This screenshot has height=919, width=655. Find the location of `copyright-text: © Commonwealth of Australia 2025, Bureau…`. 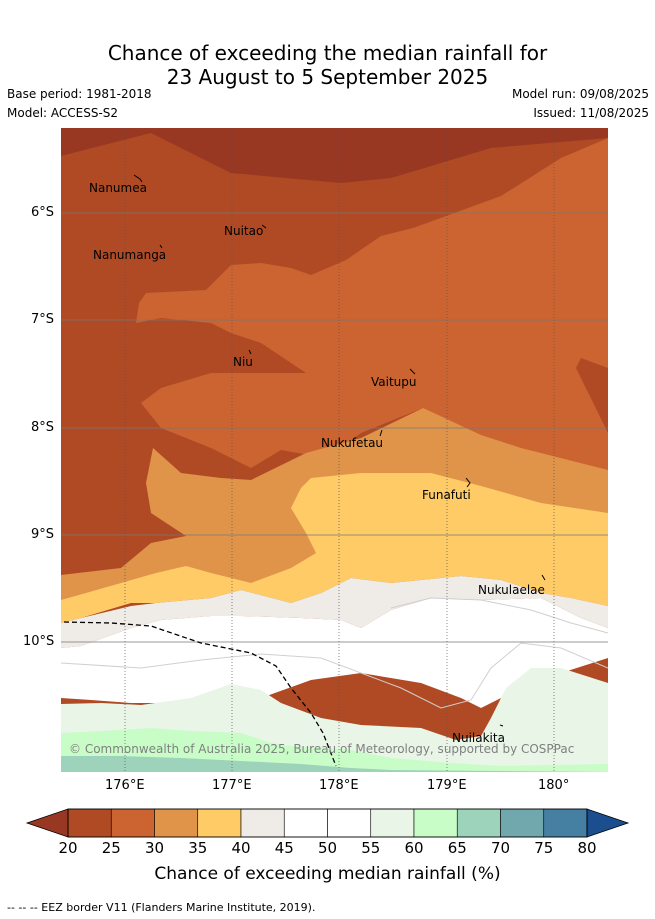

copyright-text: © Commonwealth of Australia 2025, Bureau… is located at coordinates (322, 749).